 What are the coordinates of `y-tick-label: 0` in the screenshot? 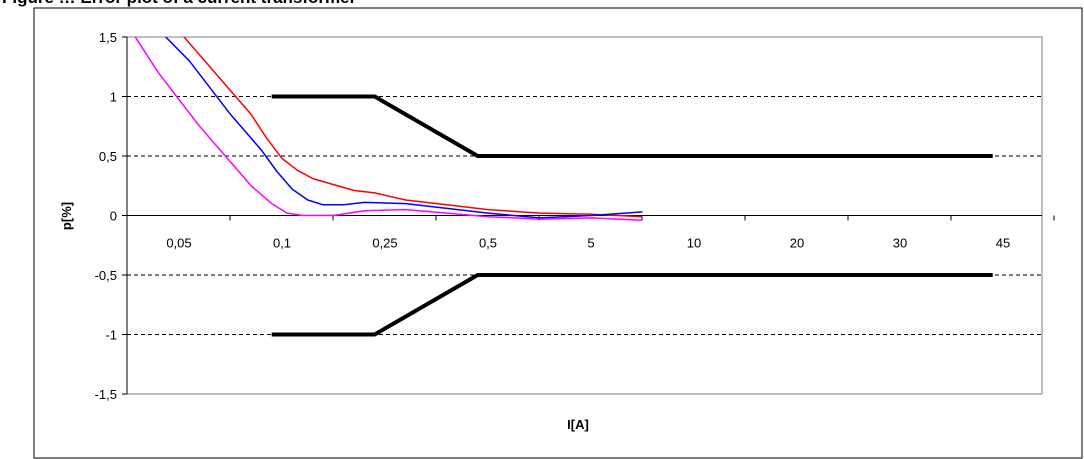 It's located at (113, 216).